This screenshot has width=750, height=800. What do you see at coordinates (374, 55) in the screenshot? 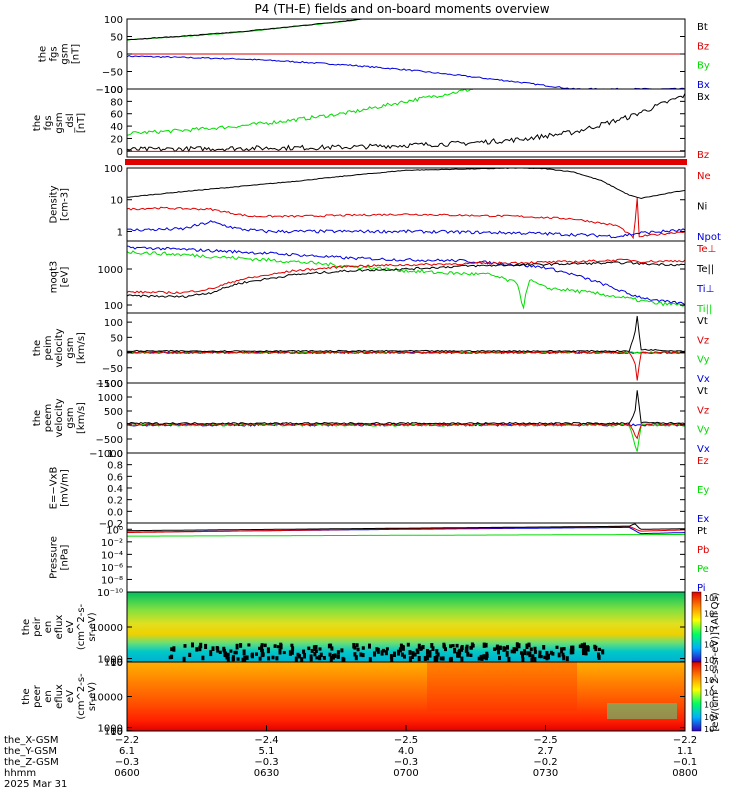
I see `panel-1: 100 50 0 −50 −100 the fgs gsm [nT] Bt Bz By Bx` at bounding box center [374, 55].